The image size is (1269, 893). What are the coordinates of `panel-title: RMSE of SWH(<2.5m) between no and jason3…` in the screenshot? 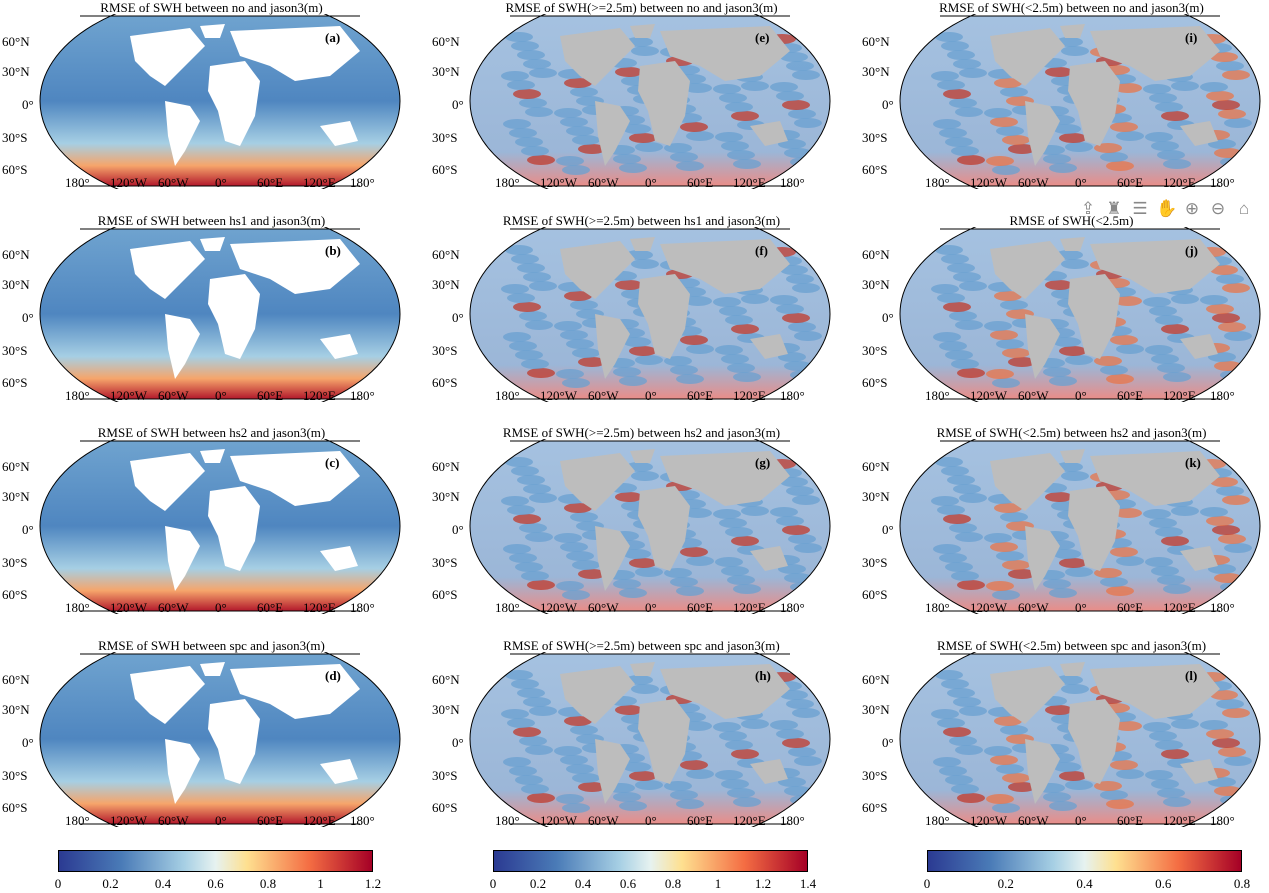 It's located at (1071, 7).